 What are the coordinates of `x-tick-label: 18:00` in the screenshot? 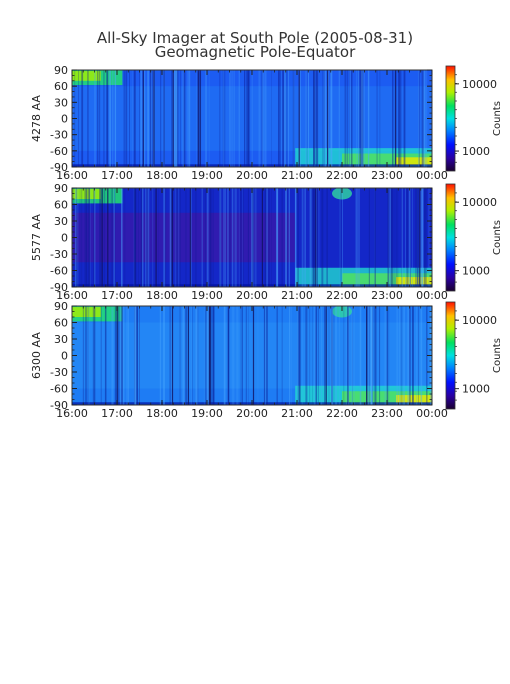 It's located at (162, 175).